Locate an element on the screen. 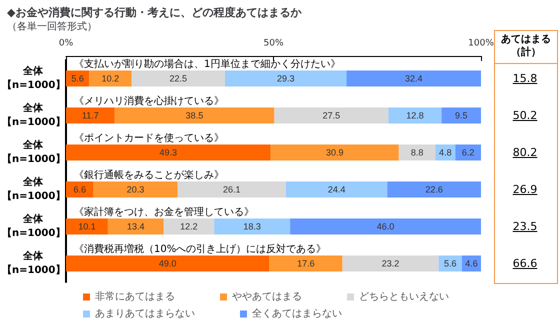 This screenshot has height=322, width=560. data-label: 10.2 is located at coordinates (111, 79).